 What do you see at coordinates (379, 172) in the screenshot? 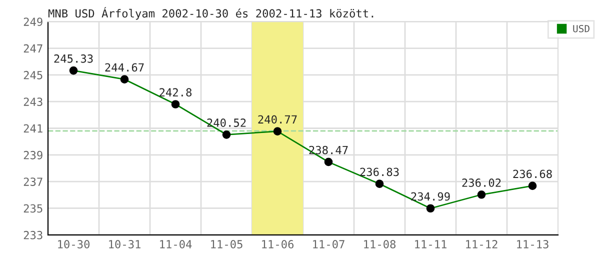
I see `data-label: 236.83` at bounding box center [379, 172].